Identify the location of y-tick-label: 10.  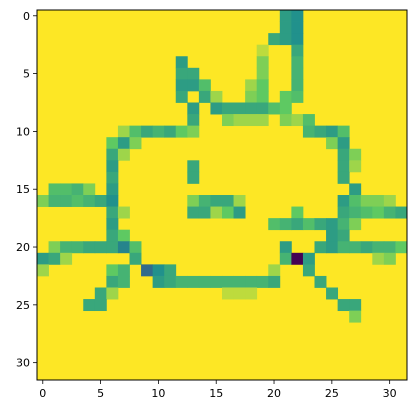
(23, 131).